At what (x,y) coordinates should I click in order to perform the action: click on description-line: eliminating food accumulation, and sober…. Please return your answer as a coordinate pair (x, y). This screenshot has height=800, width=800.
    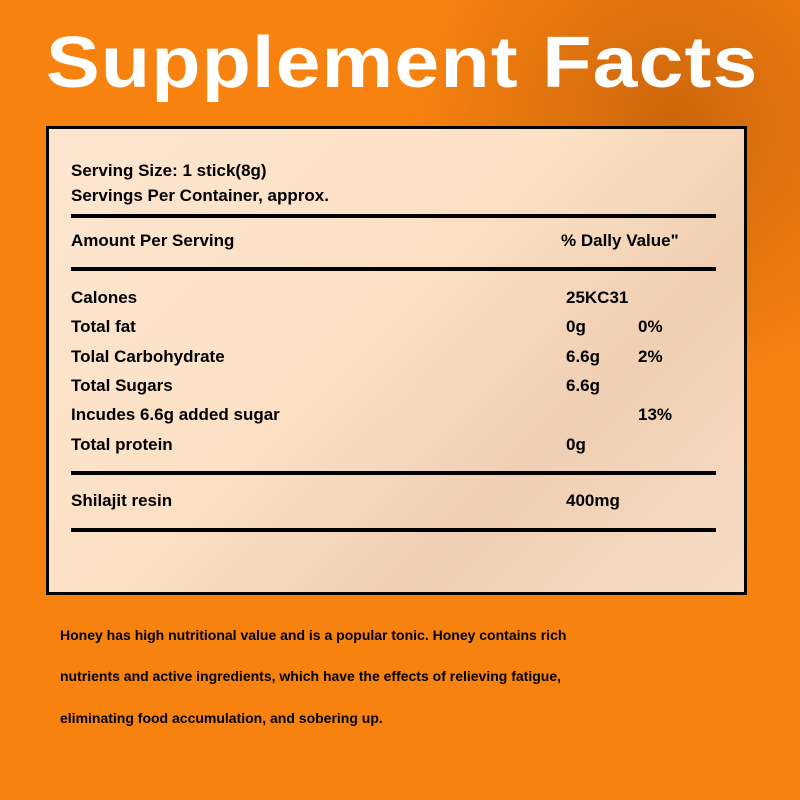
    Looking at the image, I should click on (221, 718).